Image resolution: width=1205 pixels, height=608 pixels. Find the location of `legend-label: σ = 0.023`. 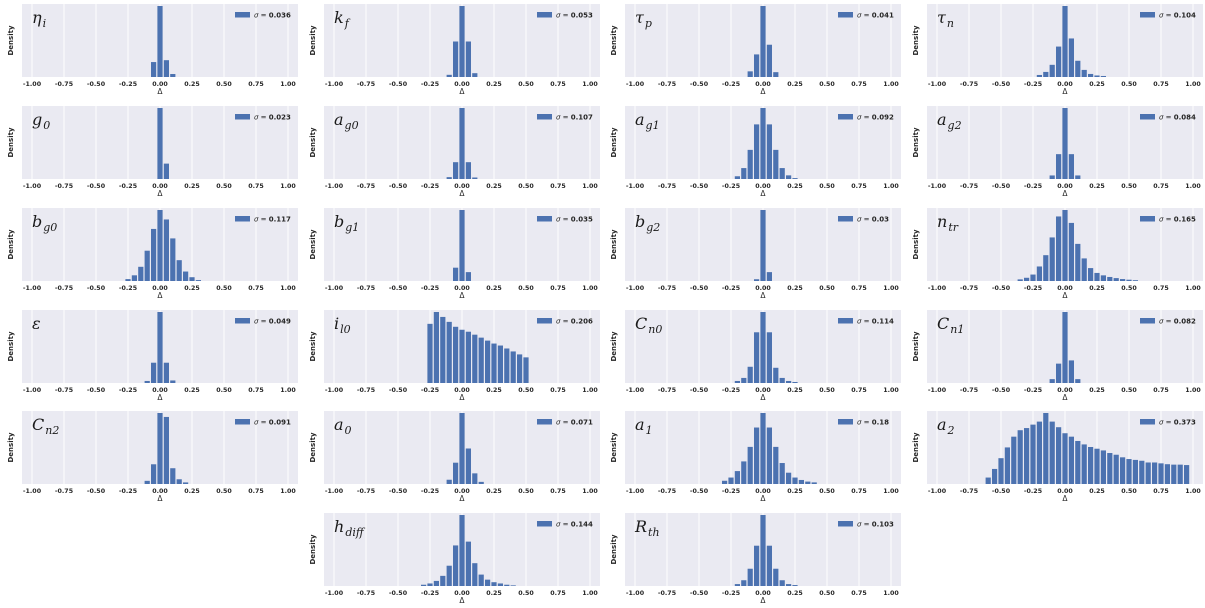

legend-label: σ = 0.023 is located at coordinates (272, 118).